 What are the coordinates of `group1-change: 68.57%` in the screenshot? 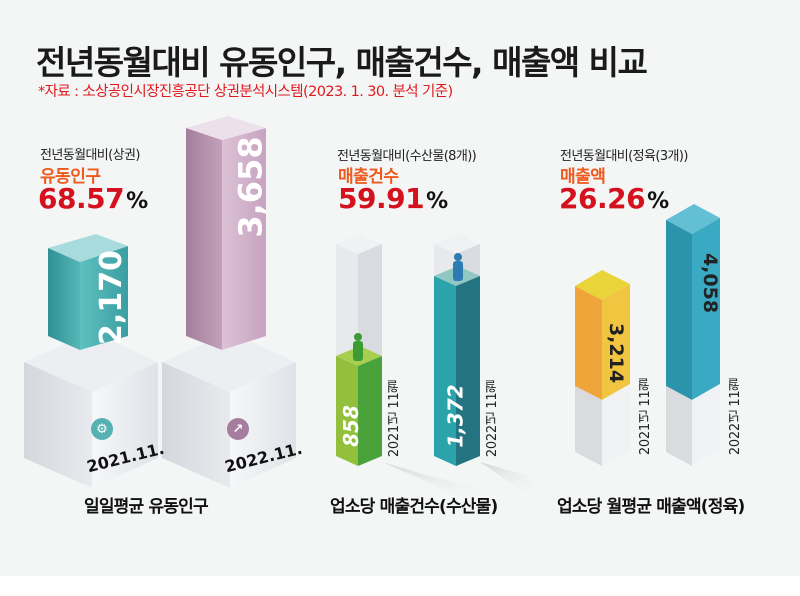 It's located at (93, 198).